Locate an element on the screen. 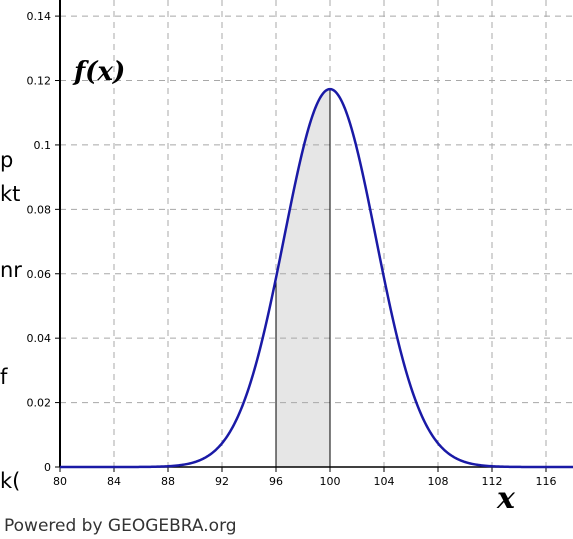 Image resolution: width=573 pixels, height=539 pixels. x-tick-label: 100 is located at coordinates (330, 481).